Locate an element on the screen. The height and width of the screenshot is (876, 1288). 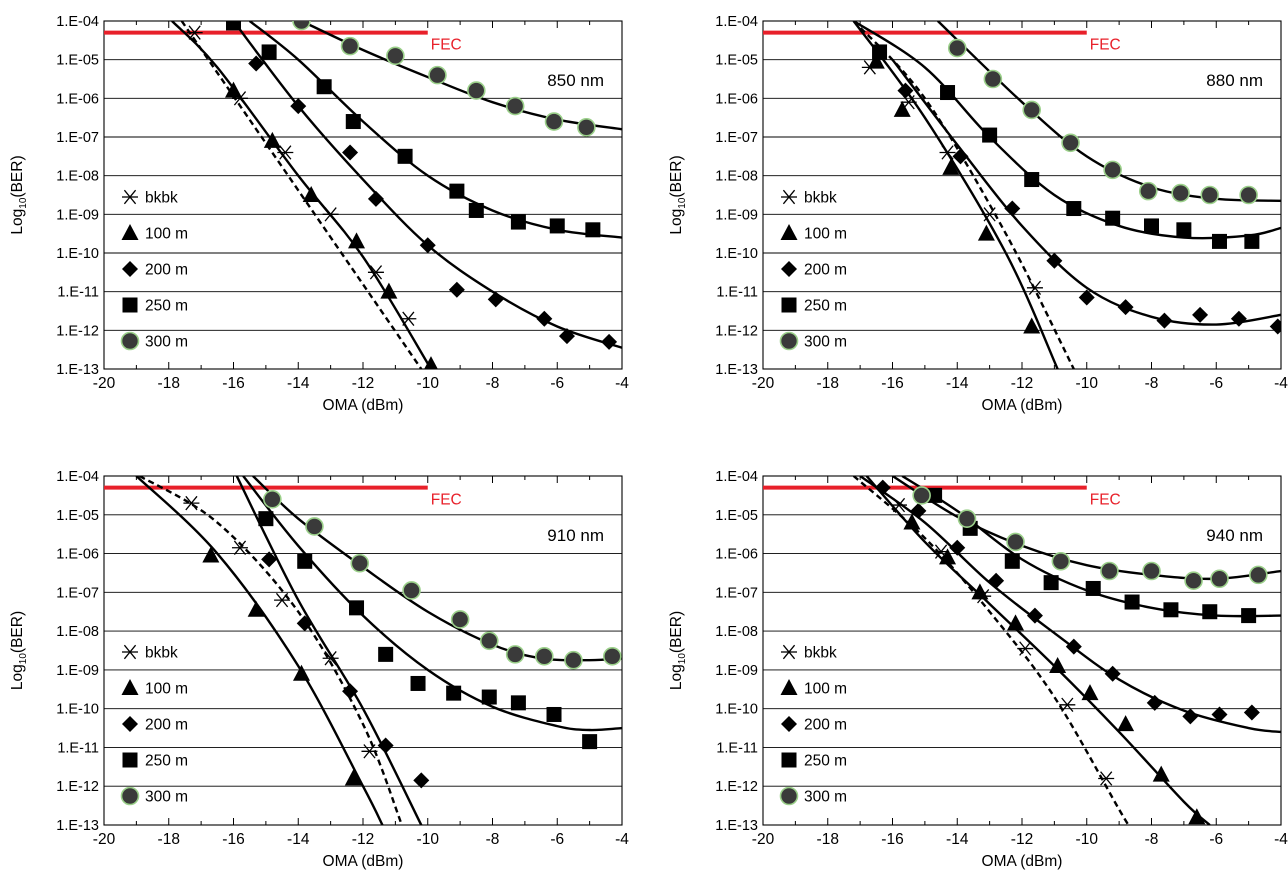
y-tick-label: 1.E-11 is located at coordinates (78, 293).